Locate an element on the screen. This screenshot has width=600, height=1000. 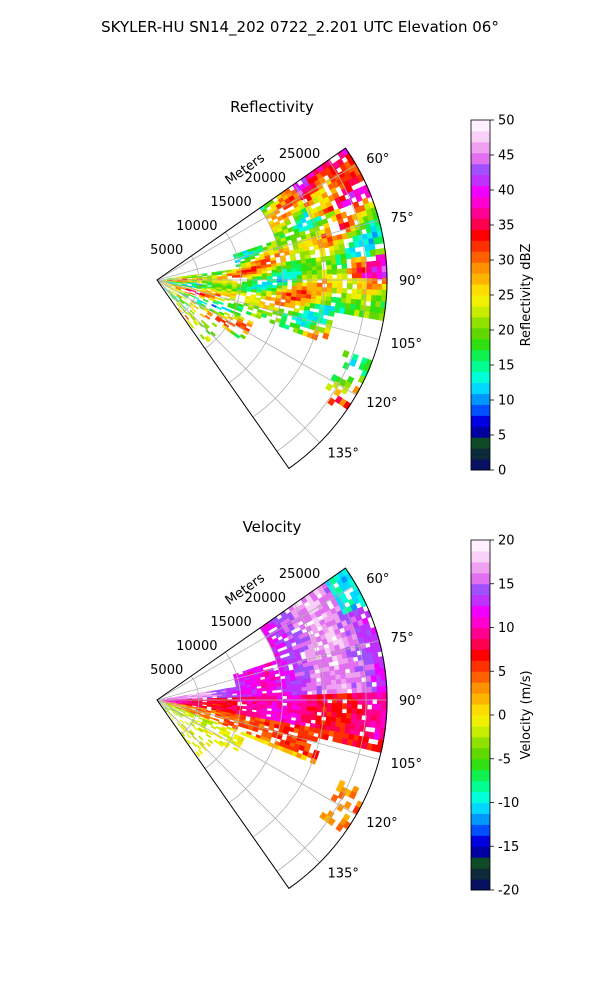
colorbar-tick-label: 20 is located at coordinates (506, 541).